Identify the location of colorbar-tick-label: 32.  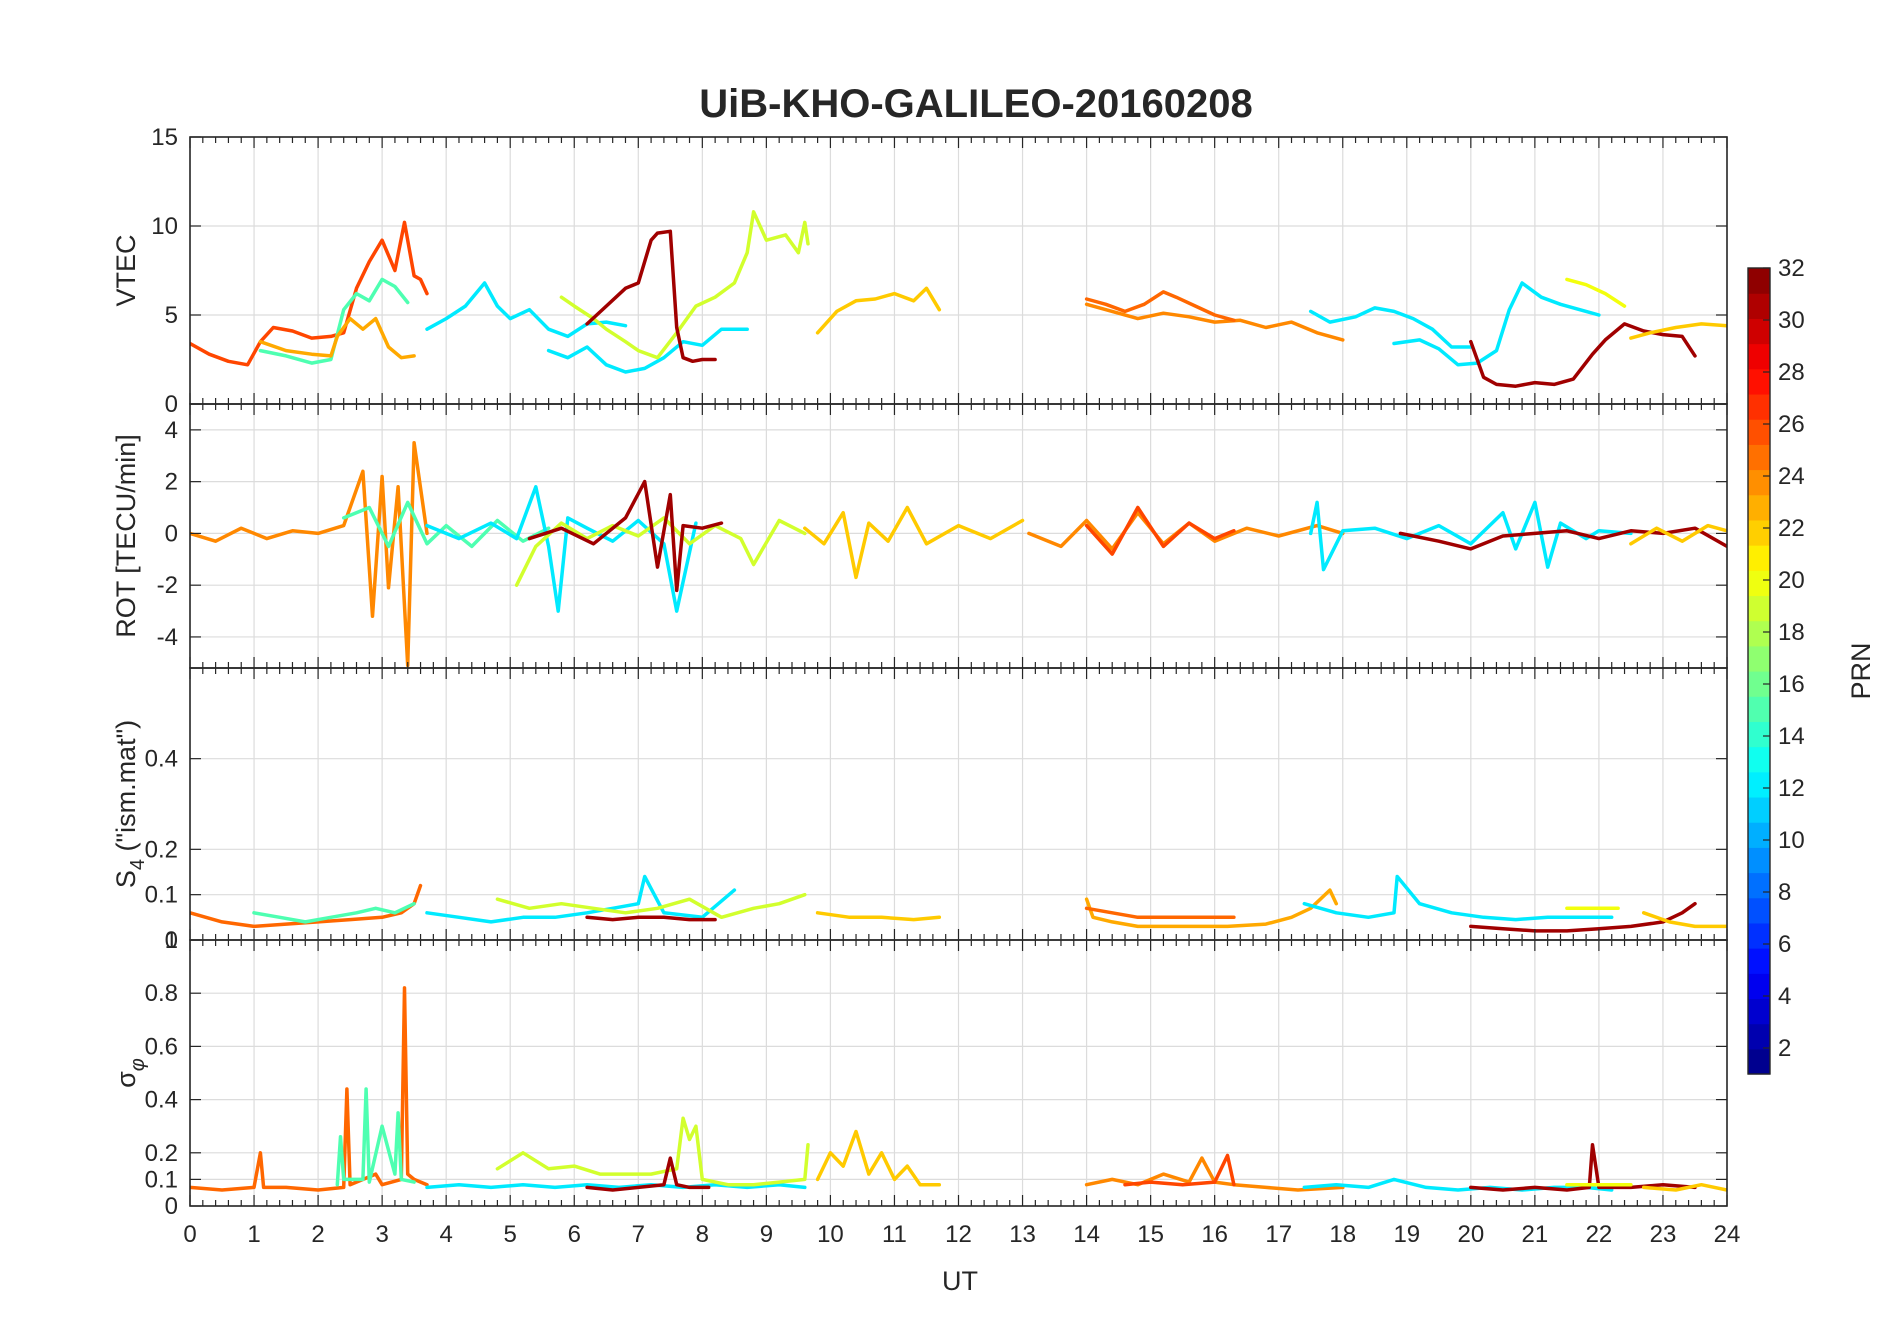
(1791, 268).